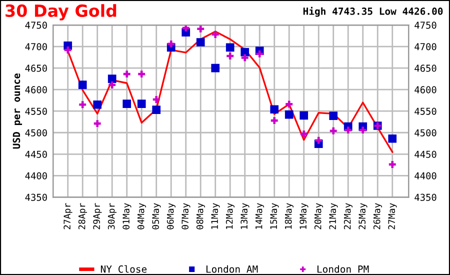 The width and height of the screenshot is (450, 275). Describe the element at coordinates (97, 216) in the screenshot. I see `x-tick-label: 29Apr` at that location.